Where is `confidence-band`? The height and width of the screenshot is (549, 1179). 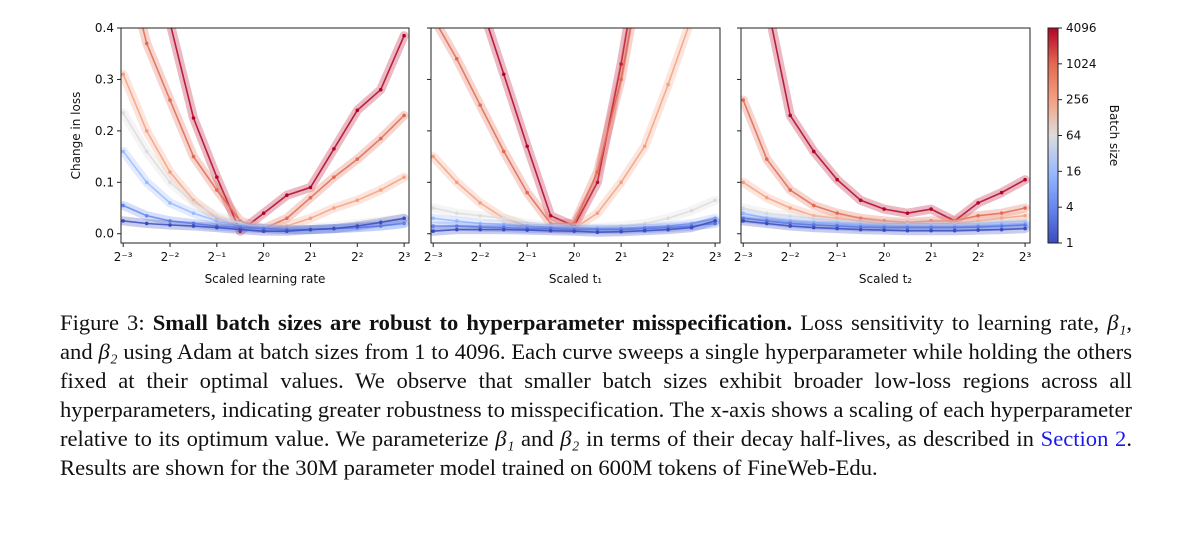 confidence-band is located at coordinates (534, 128).